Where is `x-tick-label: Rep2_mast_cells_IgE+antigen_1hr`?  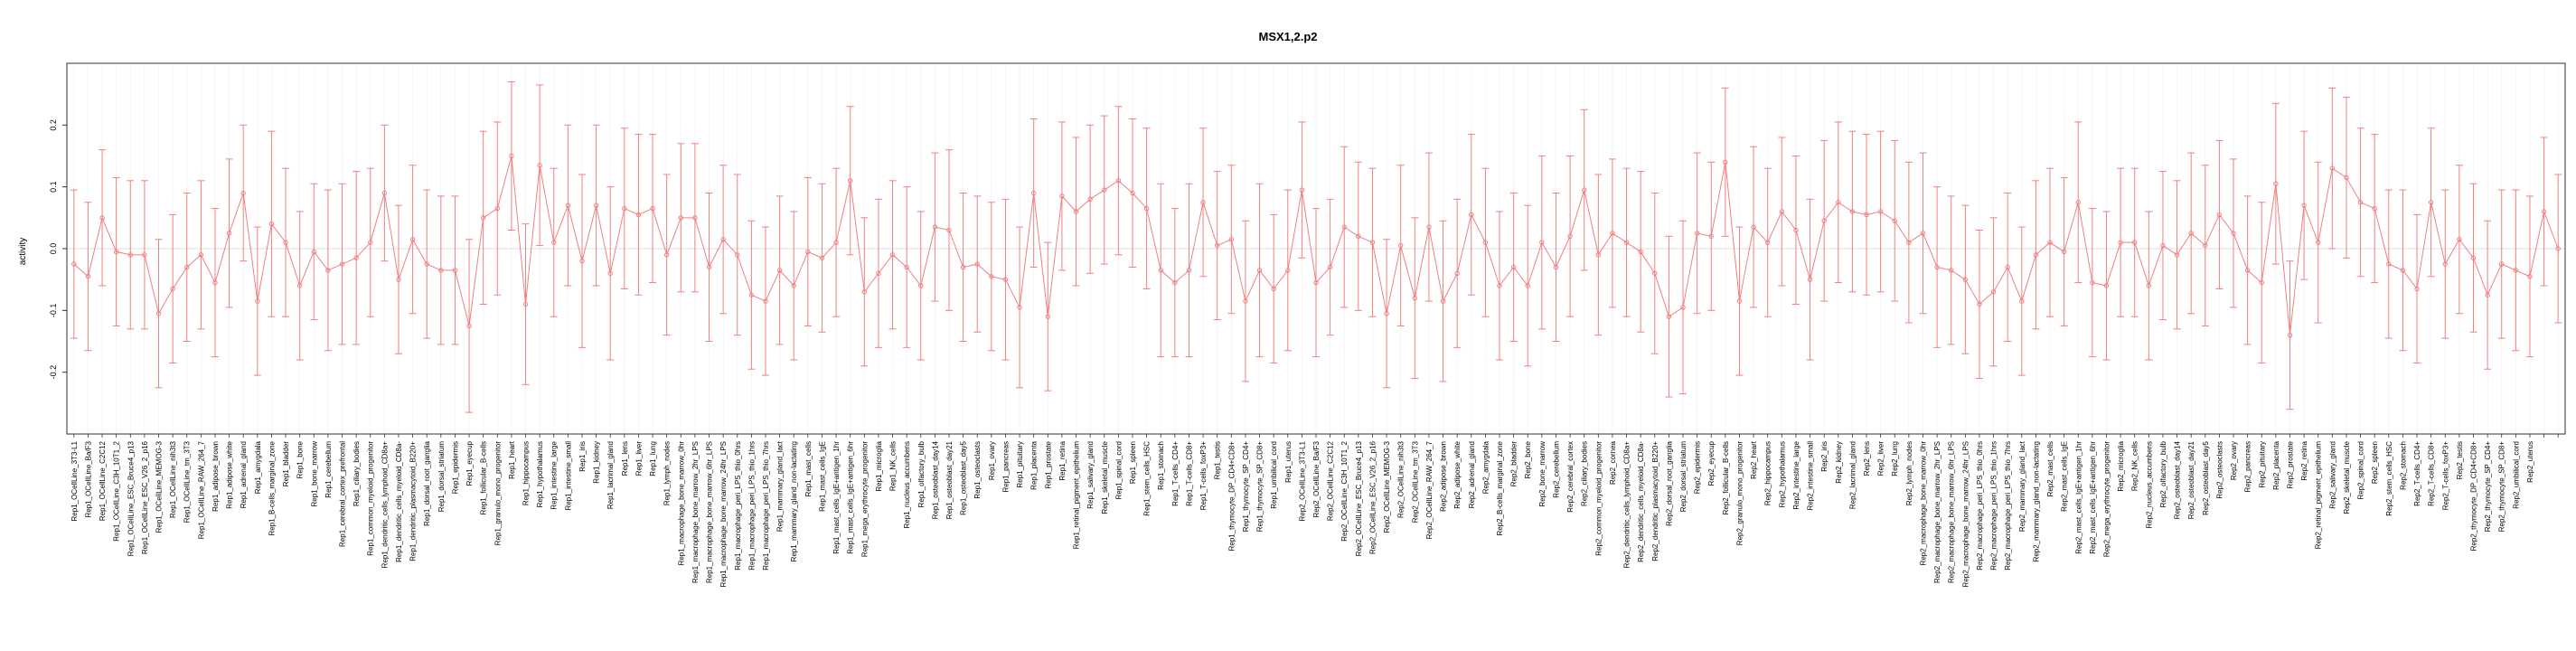
x-tick-label: Rep2_mast_cells_IgE+antigen_1hr is located at coordinates (2078, 498).